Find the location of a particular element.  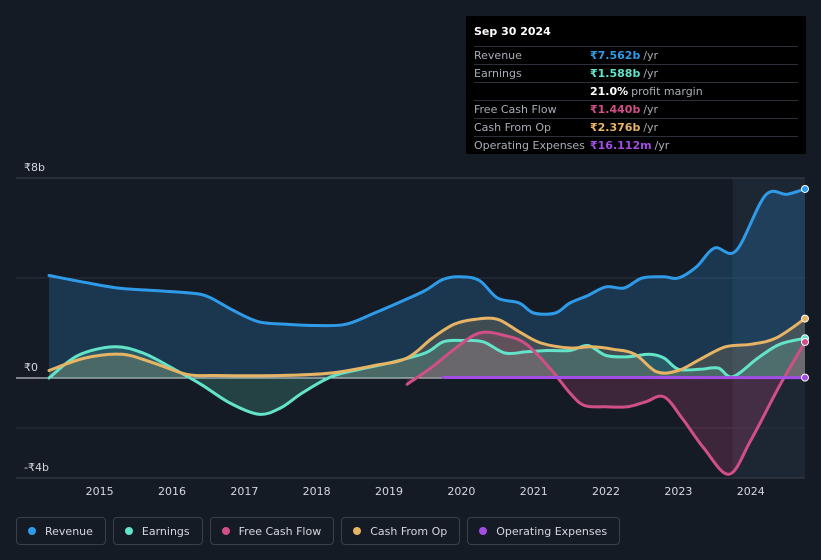

area-free-cash-flow is located at coordinates (606, 403).